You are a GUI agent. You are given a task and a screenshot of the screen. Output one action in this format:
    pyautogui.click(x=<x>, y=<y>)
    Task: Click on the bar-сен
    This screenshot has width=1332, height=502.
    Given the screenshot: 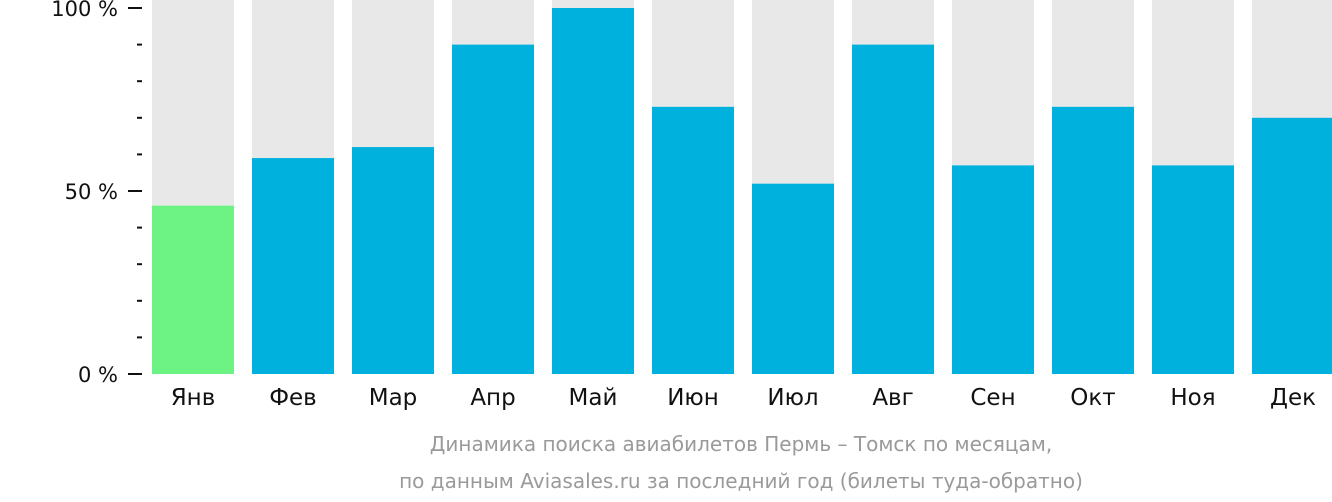 What is the action you would take?
    pyautogui.click(x=993, y=269)
    